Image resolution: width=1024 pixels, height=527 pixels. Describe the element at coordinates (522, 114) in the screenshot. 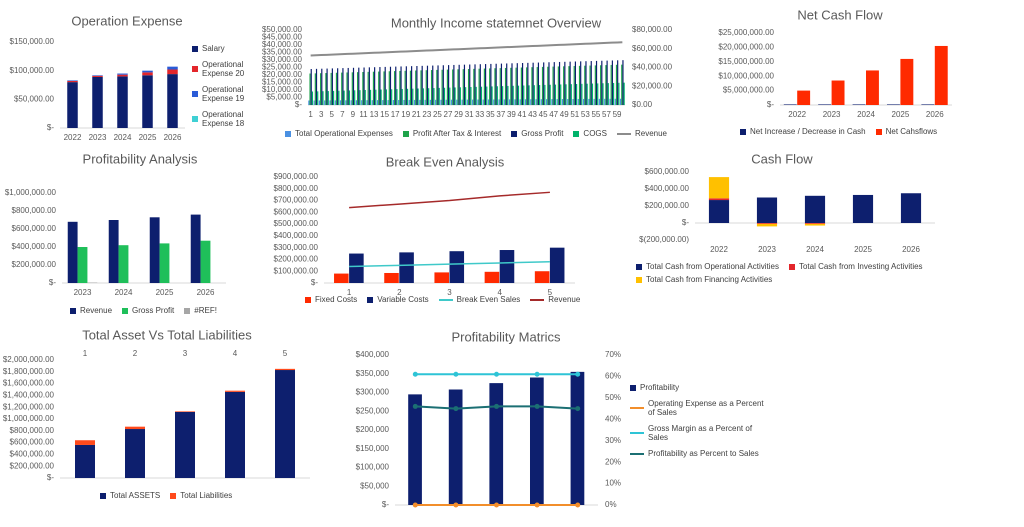

I see `x-tick-label: 41` at that location.